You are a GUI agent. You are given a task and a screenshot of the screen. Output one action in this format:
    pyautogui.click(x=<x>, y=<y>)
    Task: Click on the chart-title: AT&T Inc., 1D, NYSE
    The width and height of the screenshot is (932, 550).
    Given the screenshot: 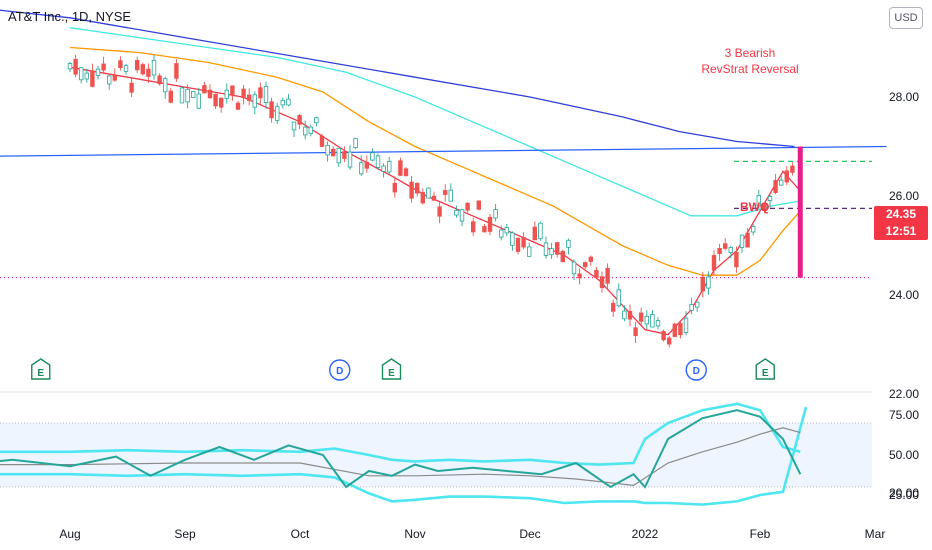 What is the action you would take?
    pyautogui.click(x=70, y=16)
    